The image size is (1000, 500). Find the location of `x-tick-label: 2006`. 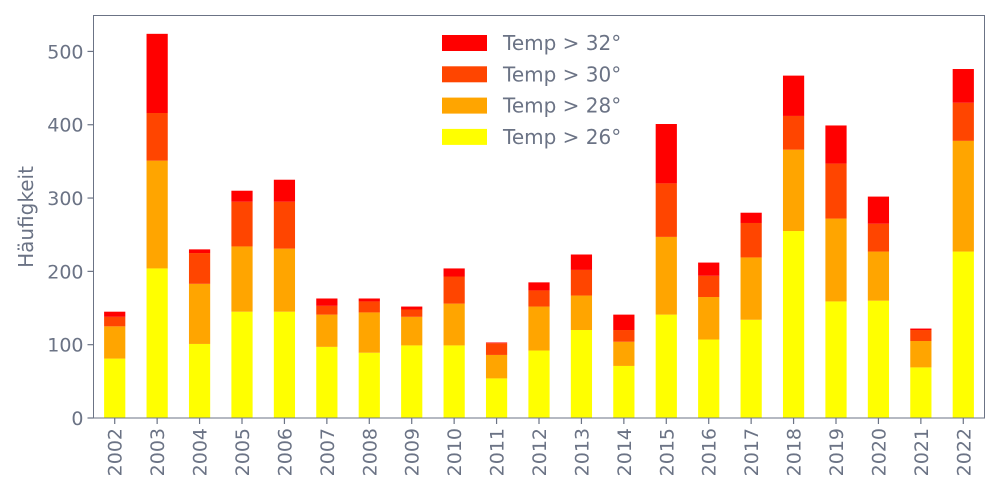

x-tick-label: 2006 is located at coordinates (285, 452).